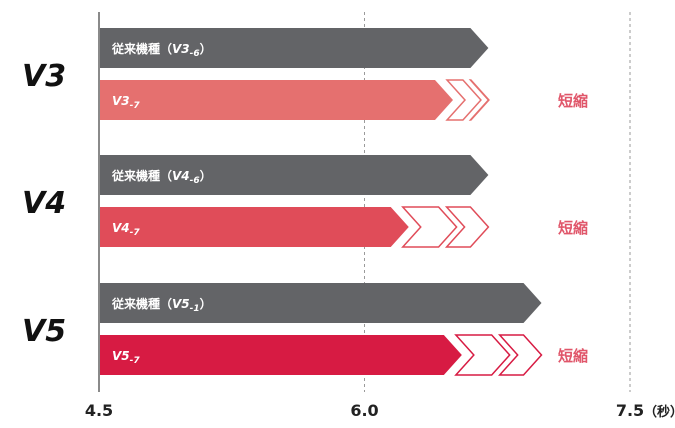 This screenshot has width=675, height=428. Describe the element at coordinates (254, 227) in the screenshot. I see `bar-v4-new` at that location.